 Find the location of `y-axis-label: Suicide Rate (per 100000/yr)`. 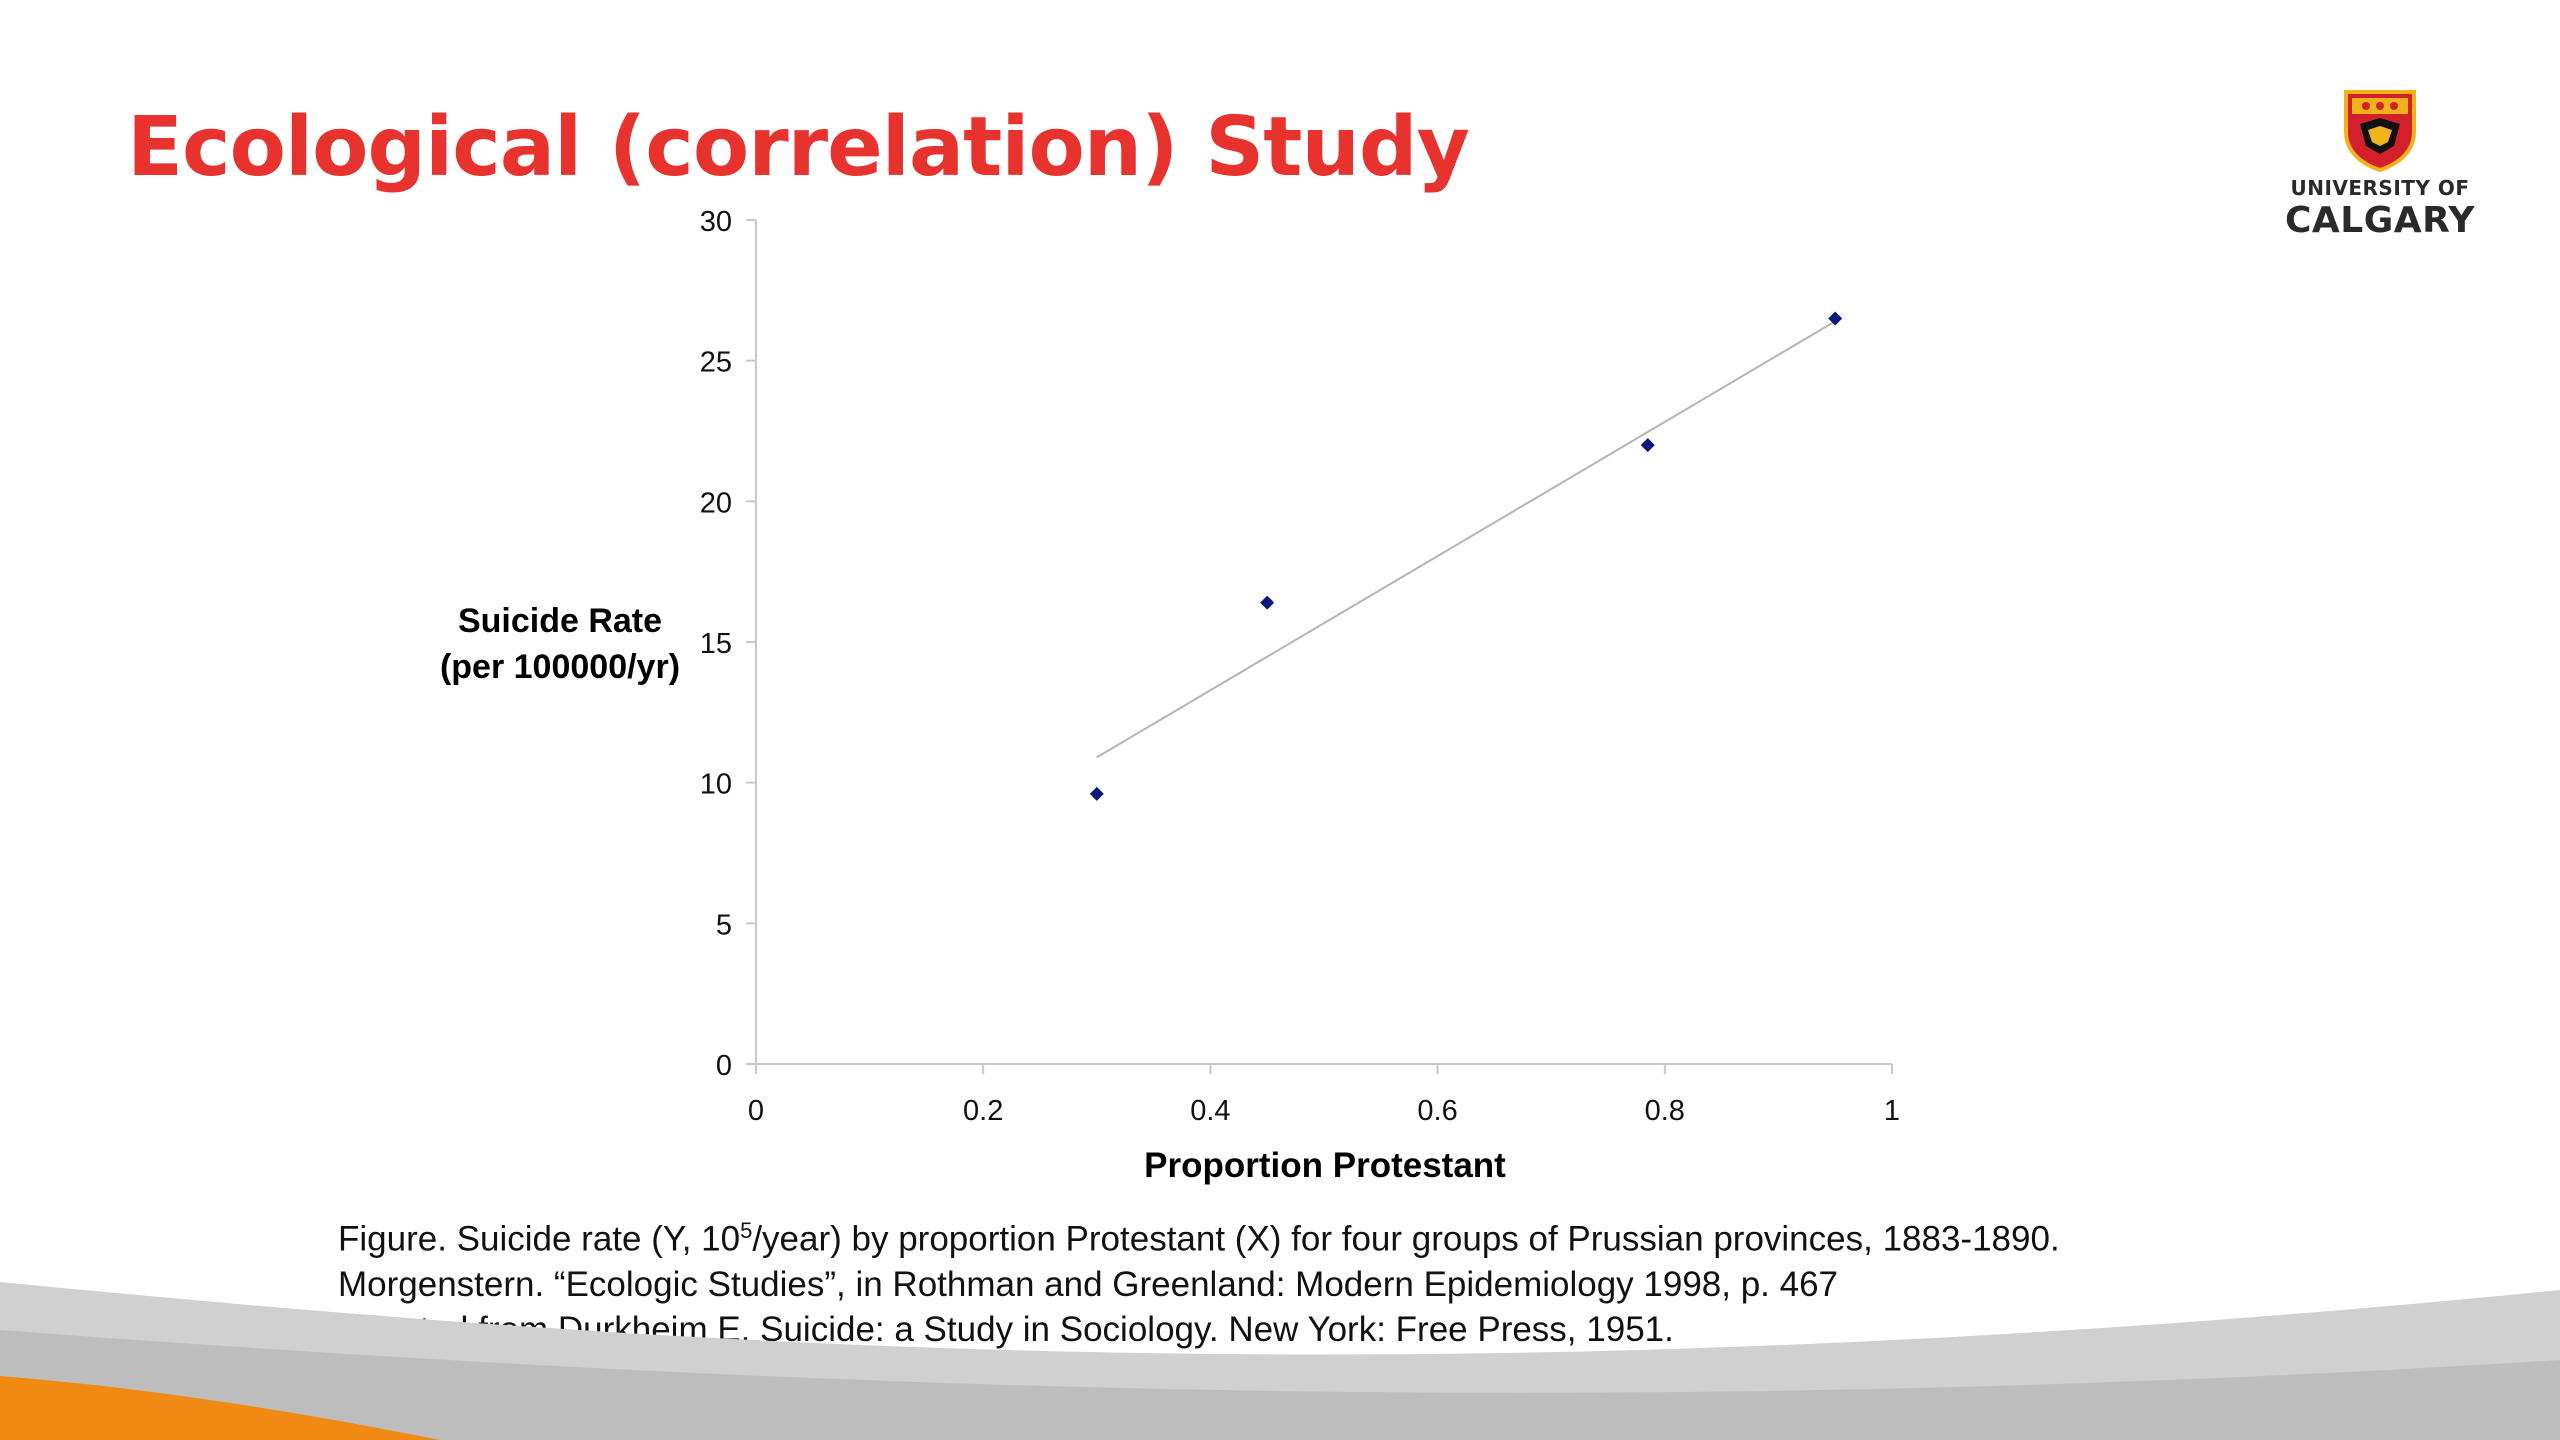

y-axis-label: Suicide Rate (per 100000/yr) is located at coordinates (560, 644).